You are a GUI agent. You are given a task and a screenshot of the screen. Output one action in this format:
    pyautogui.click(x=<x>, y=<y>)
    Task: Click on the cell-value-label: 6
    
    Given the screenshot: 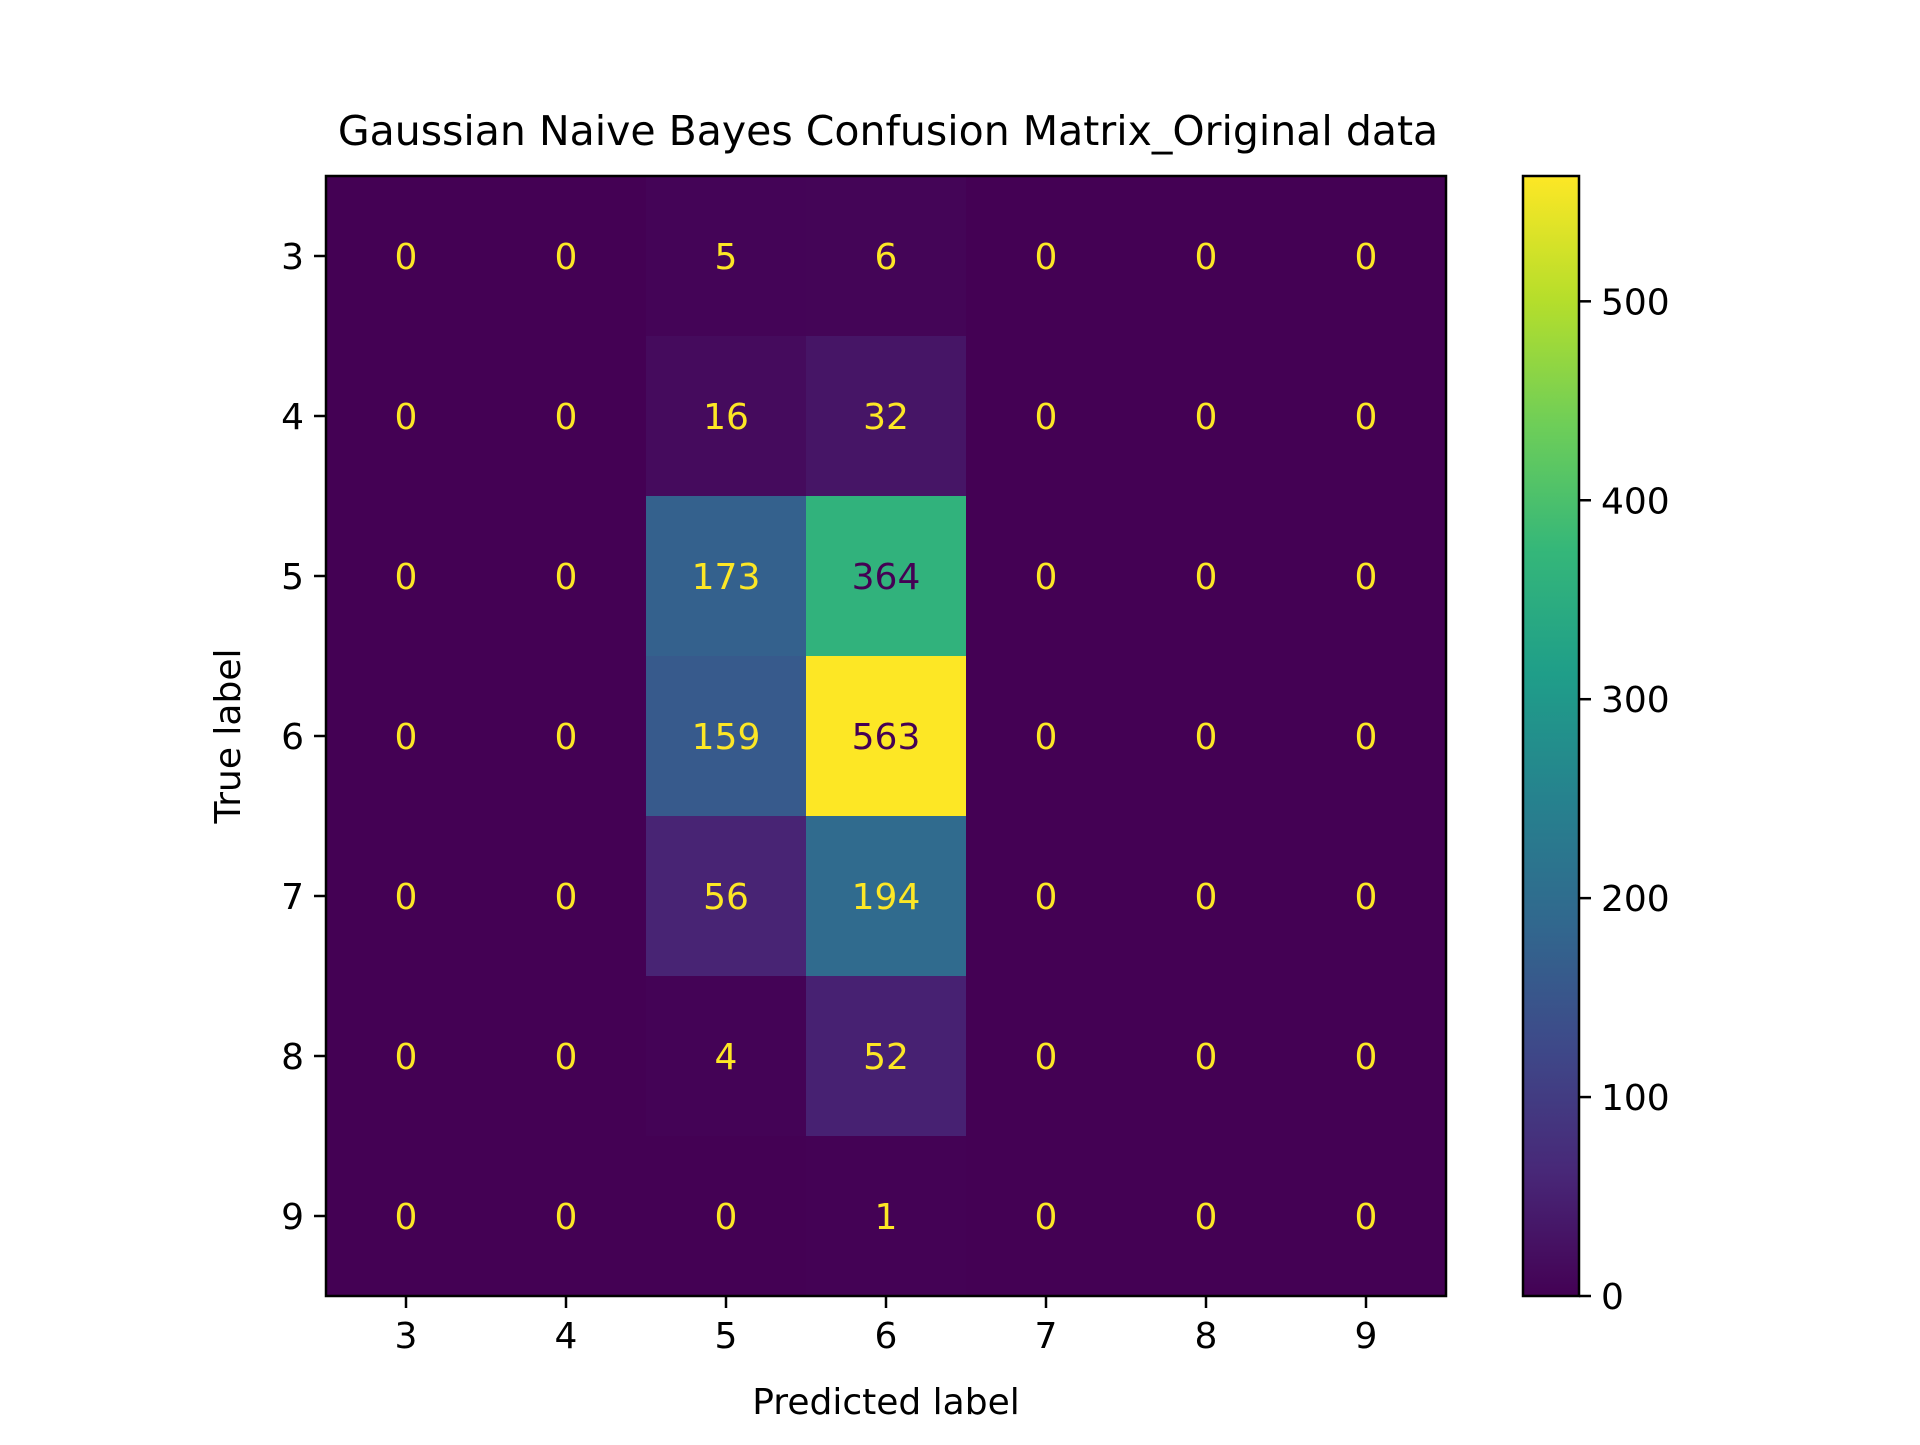 What is the action you would take?
    pyautogui.click(x=886, y=257)
    